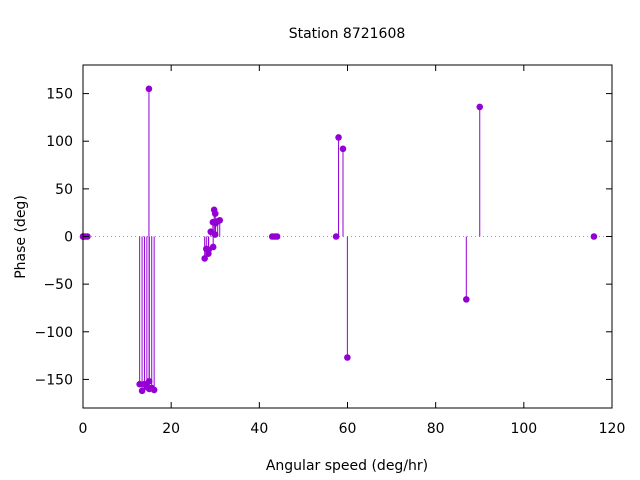 The height and width of the screenshot is (480, 640). Describe the element at coordinates (54, 333) in the screenshot. I see `y-tick-label: −100` at that location.